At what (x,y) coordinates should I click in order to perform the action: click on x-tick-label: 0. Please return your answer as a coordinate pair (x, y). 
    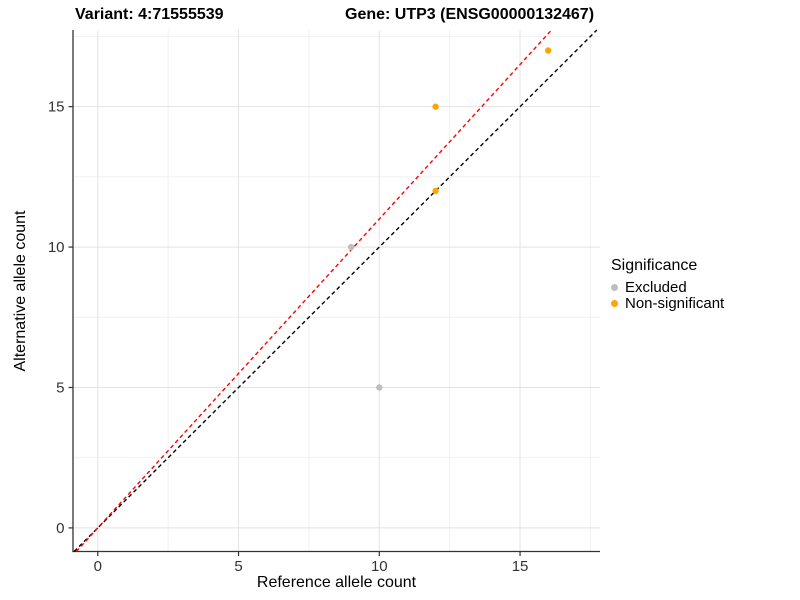
    Looking at the image, I should click on (98, 566).